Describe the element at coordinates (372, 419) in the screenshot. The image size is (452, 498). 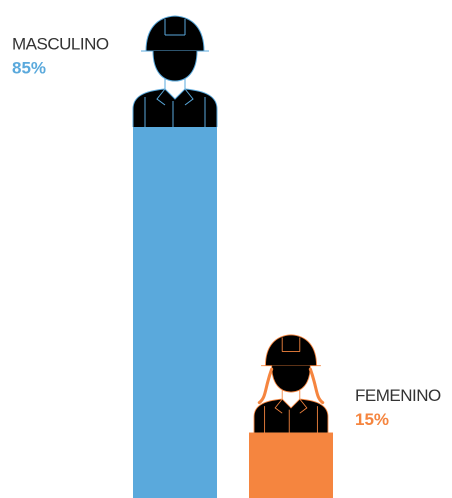
I see `value-label: 15%` at that location.